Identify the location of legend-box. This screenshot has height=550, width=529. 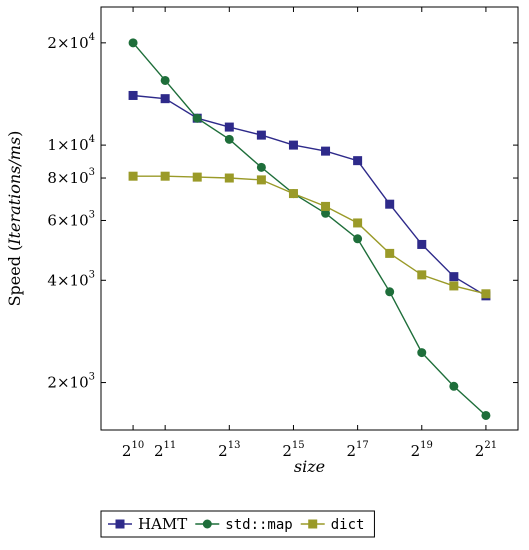
(237, 524).